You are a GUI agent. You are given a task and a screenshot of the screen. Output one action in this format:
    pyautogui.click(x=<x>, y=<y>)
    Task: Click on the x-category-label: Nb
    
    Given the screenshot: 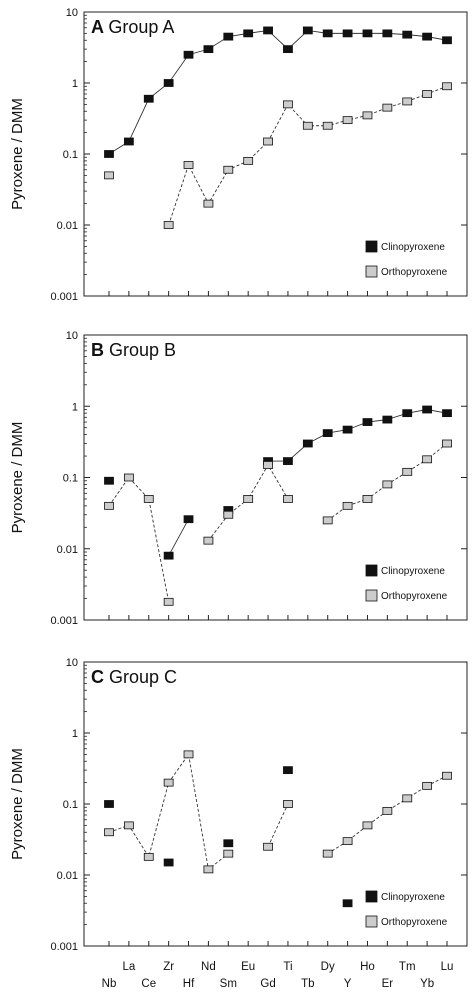 What is the action you would take?
    pyautogui.click(x=109, y=984)
    